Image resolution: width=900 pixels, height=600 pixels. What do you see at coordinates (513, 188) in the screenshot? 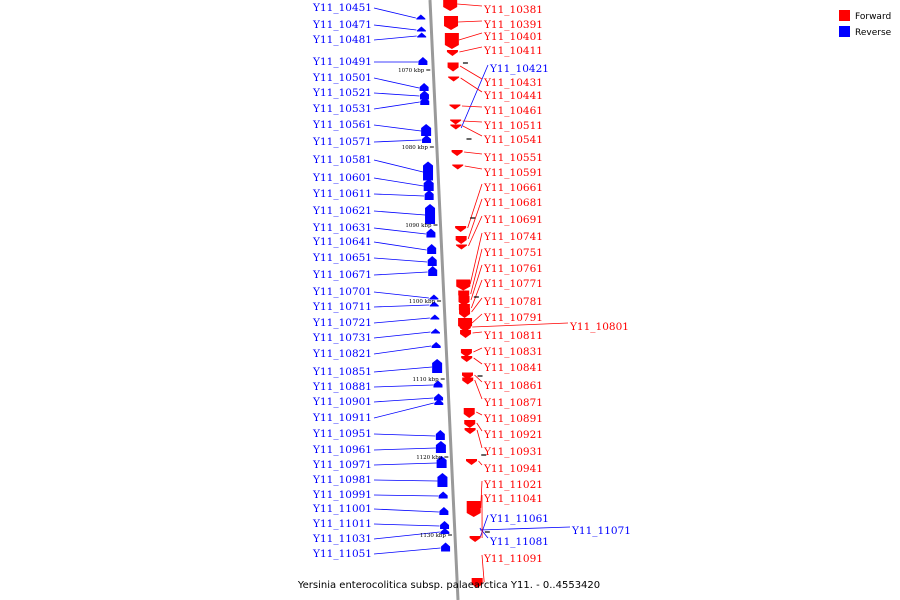
I see `forward-gene-label: Y11_10661` at bounding box center [513, 188].